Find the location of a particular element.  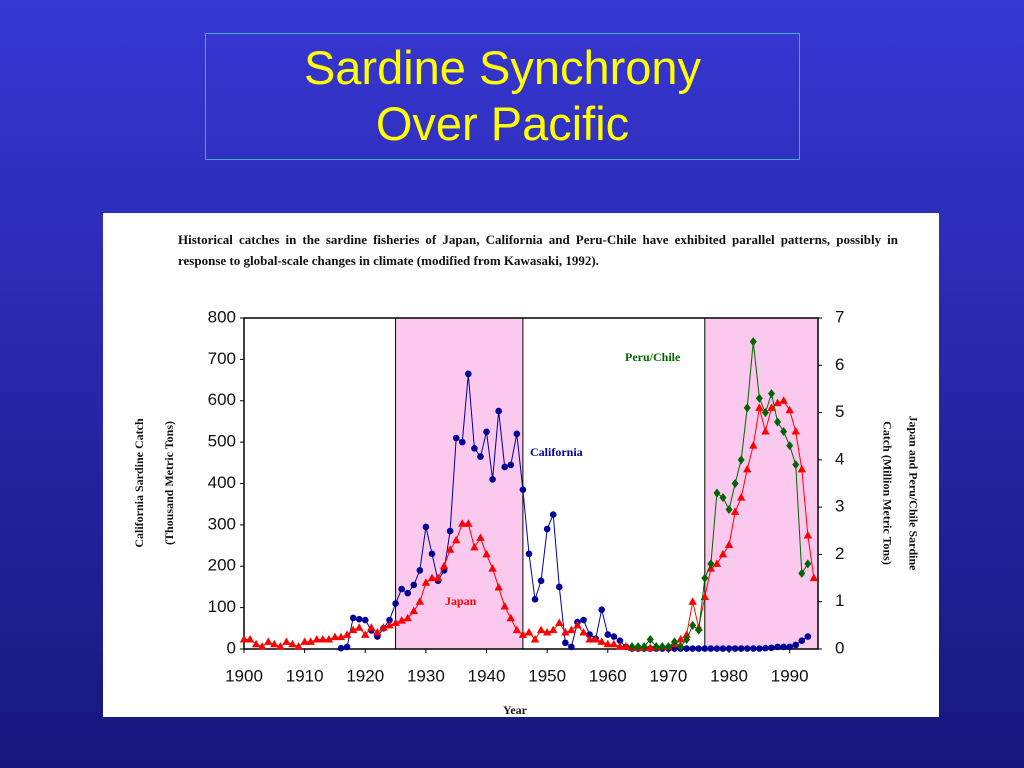

y2-tick-label: 1 is located at coordinates (839, 600).